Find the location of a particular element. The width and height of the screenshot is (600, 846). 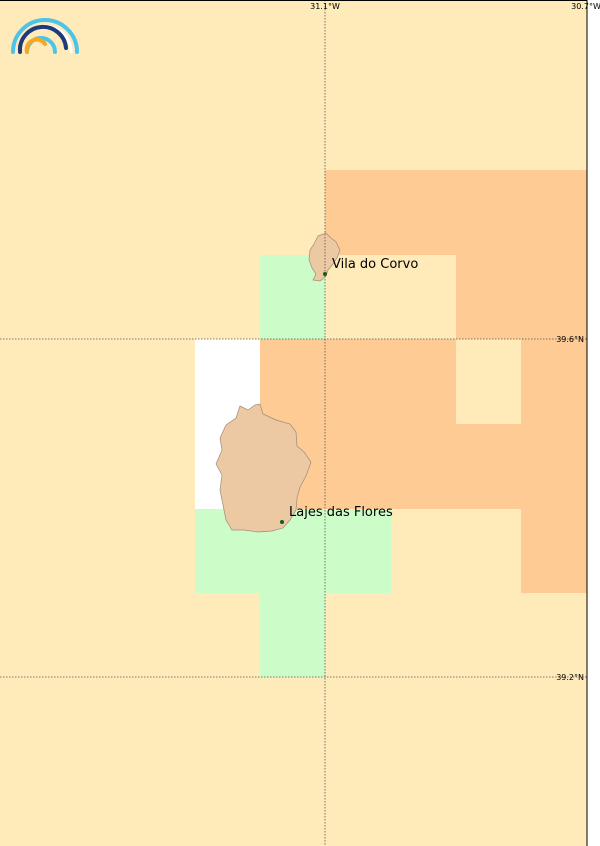

island-corvo is located at coordinates (324, 257).